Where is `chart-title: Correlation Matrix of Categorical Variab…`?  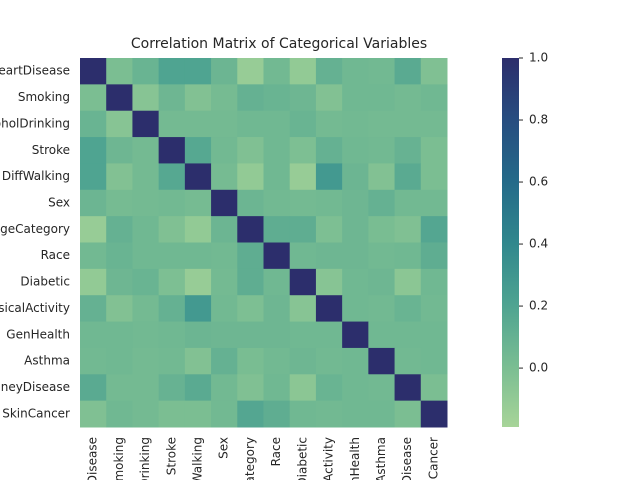
chart-title: Correlation Matrix of Categorical Variab… is located at coordinates (279, 44).